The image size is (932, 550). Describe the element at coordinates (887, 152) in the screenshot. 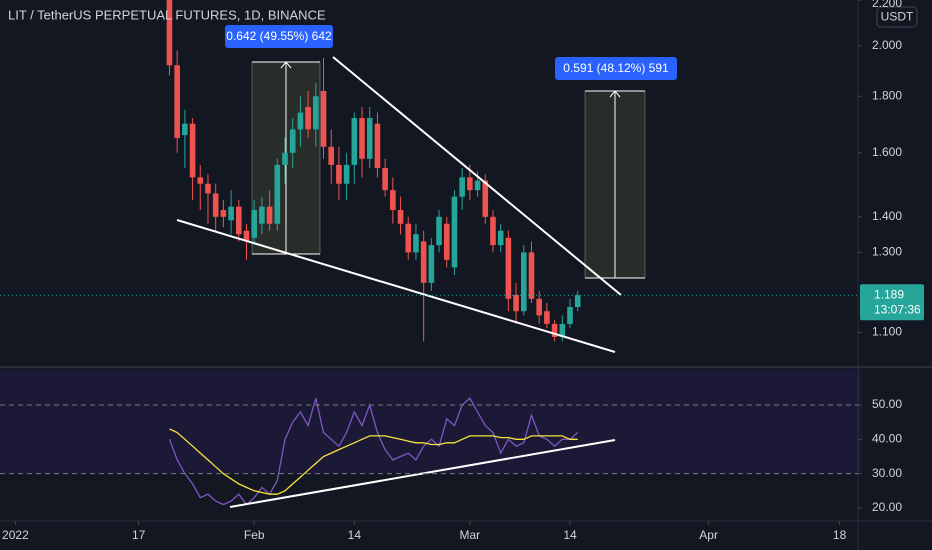

I see `y-tick-label: 1.600` at that location.